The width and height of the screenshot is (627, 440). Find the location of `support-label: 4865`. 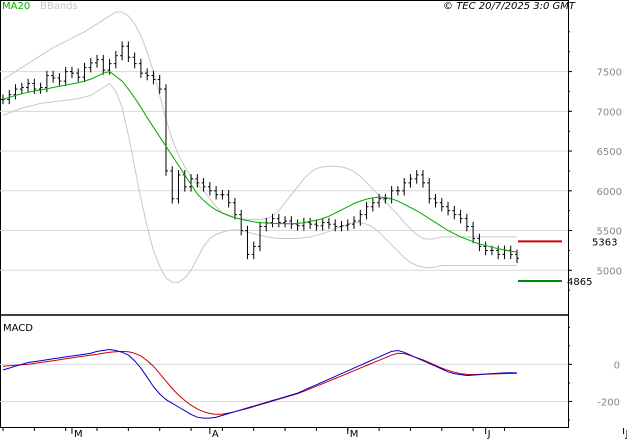

support-label: 4865 is located at coordinates (579, 282).